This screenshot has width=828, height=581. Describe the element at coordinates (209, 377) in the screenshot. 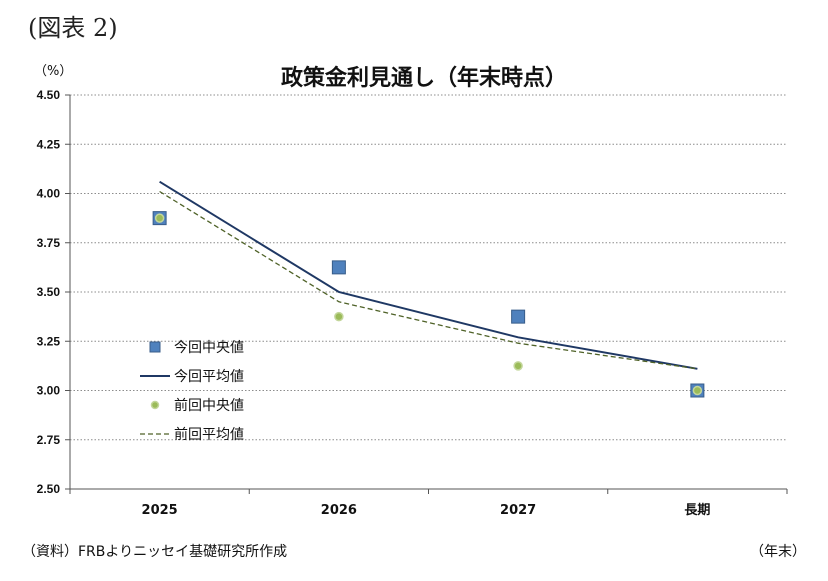

I see `legend-label: 今回平均値` at that location.